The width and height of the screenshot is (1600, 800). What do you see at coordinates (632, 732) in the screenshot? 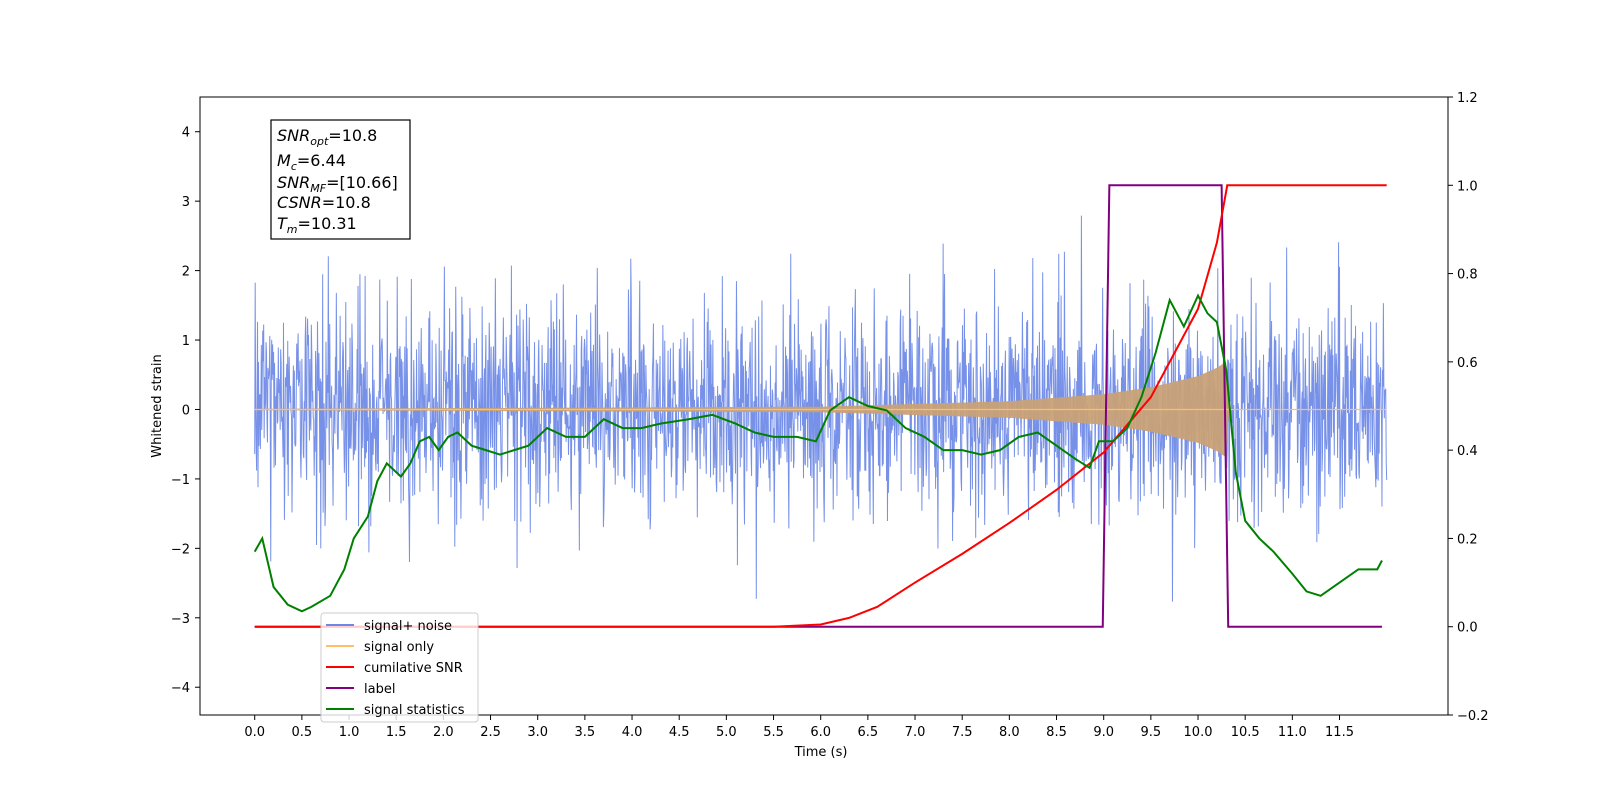
I see `x-tick-label: 4.0` at bounding box center [632, 732].